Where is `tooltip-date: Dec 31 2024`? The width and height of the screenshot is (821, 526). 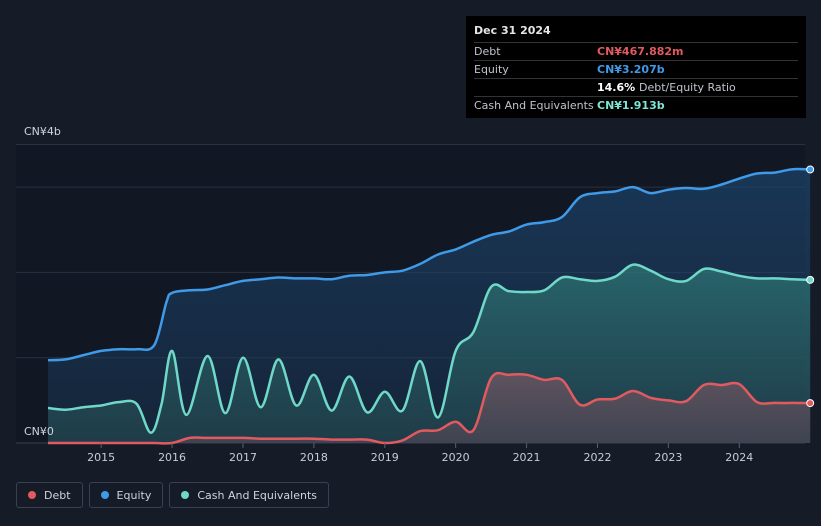
tooltip-date: Dec 31 2024 is located at coordinates (636, 33).